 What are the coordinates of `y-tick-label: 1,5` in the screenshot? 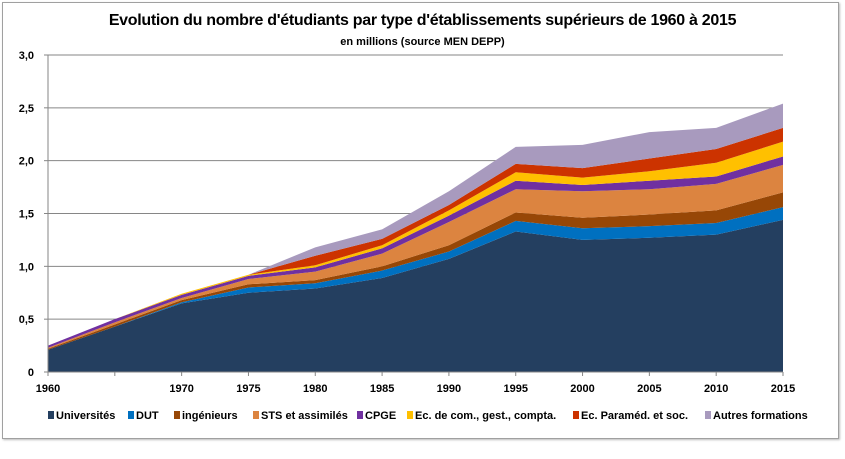 It's located at (26, 215).